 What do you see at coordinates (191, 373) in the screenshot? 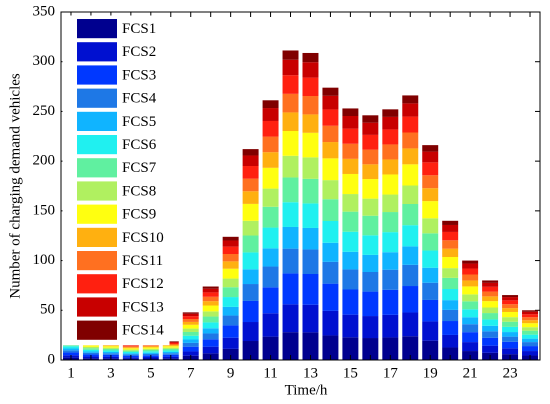
I see `x-tick-label: 7` at bounding box center [191, 373].